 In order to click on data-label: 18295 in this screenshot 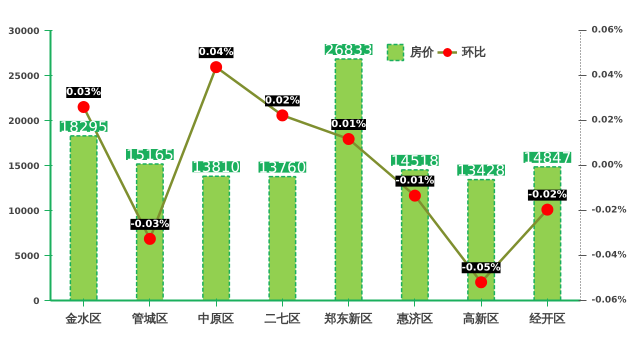, I will do `click(84, 127)`.